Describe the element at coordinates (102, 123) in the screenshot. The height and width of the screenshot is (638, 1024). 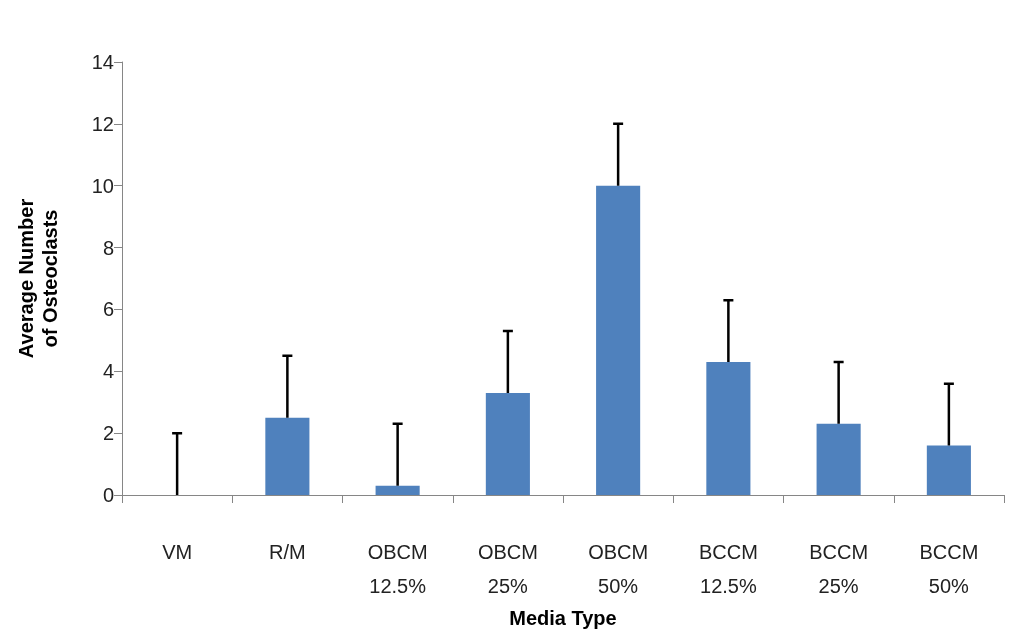
I see `y-tick-label: 12` at that location.